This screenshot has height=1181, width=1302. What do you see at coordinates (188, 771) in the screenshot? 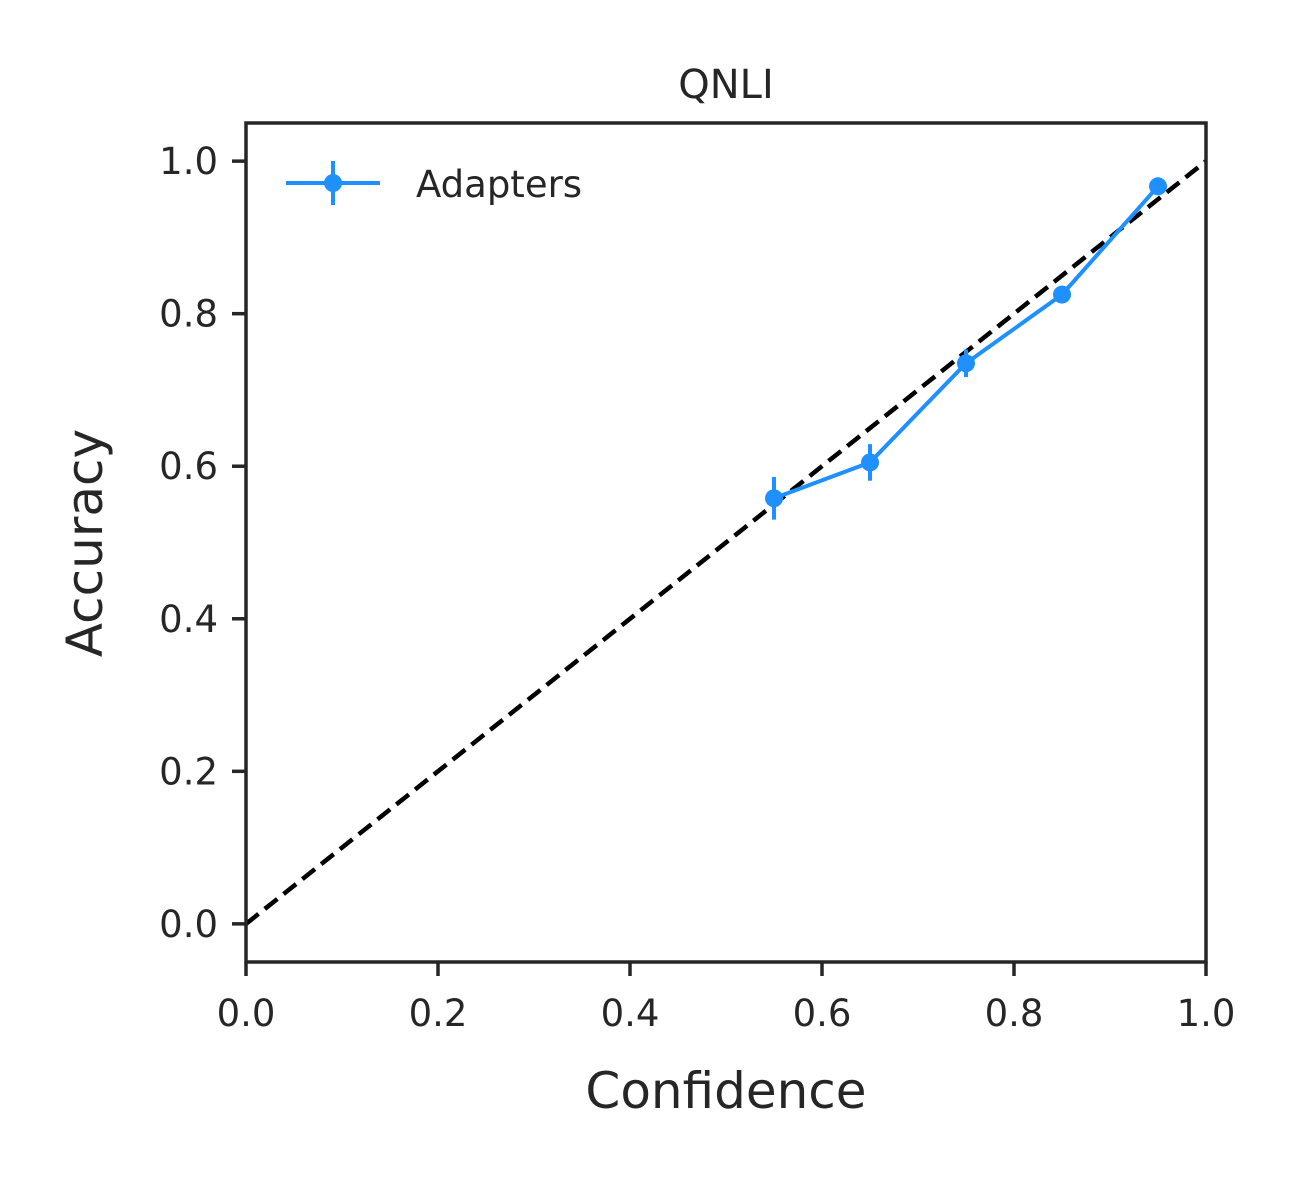
I see `y-tick-label: 0.2` at bounding box center [188, 771].